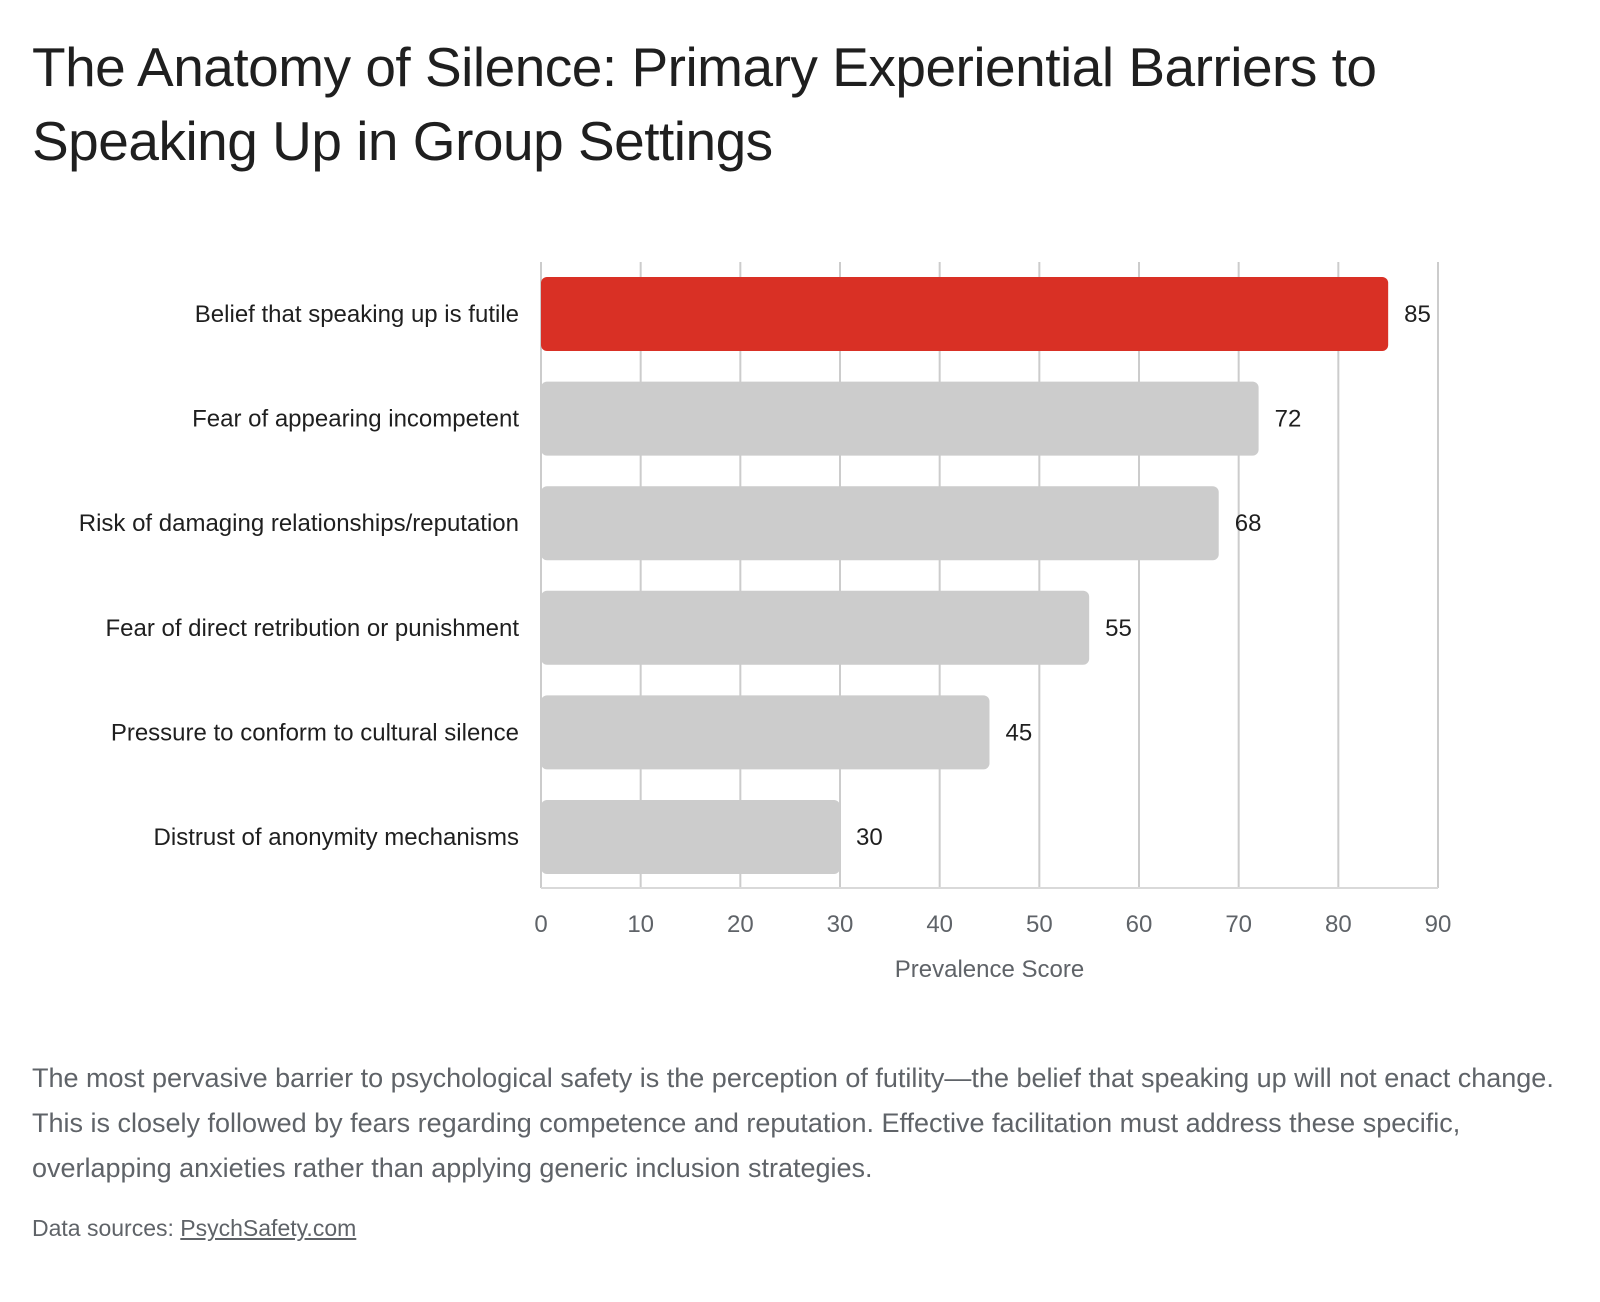 This screenshot has width=1600, height=1302. Describe the element at coordinates (106, 1228) in the screenshot. I see `sources-prefix: Data sources:` at that location.